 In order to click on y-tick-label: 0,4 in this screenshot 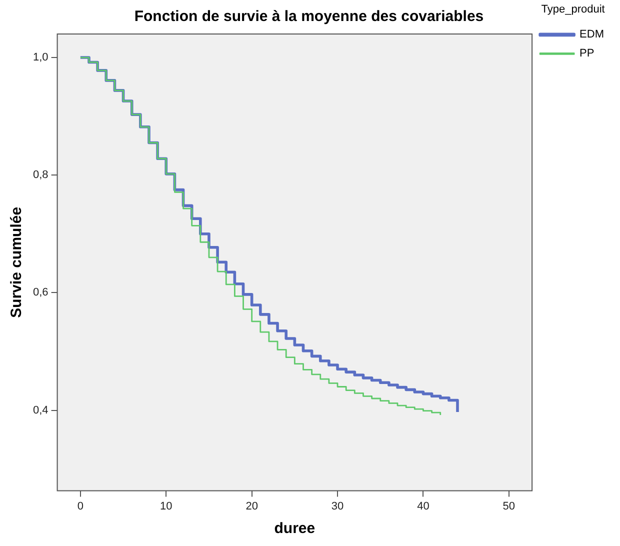, I will do `click(40, 410)`.